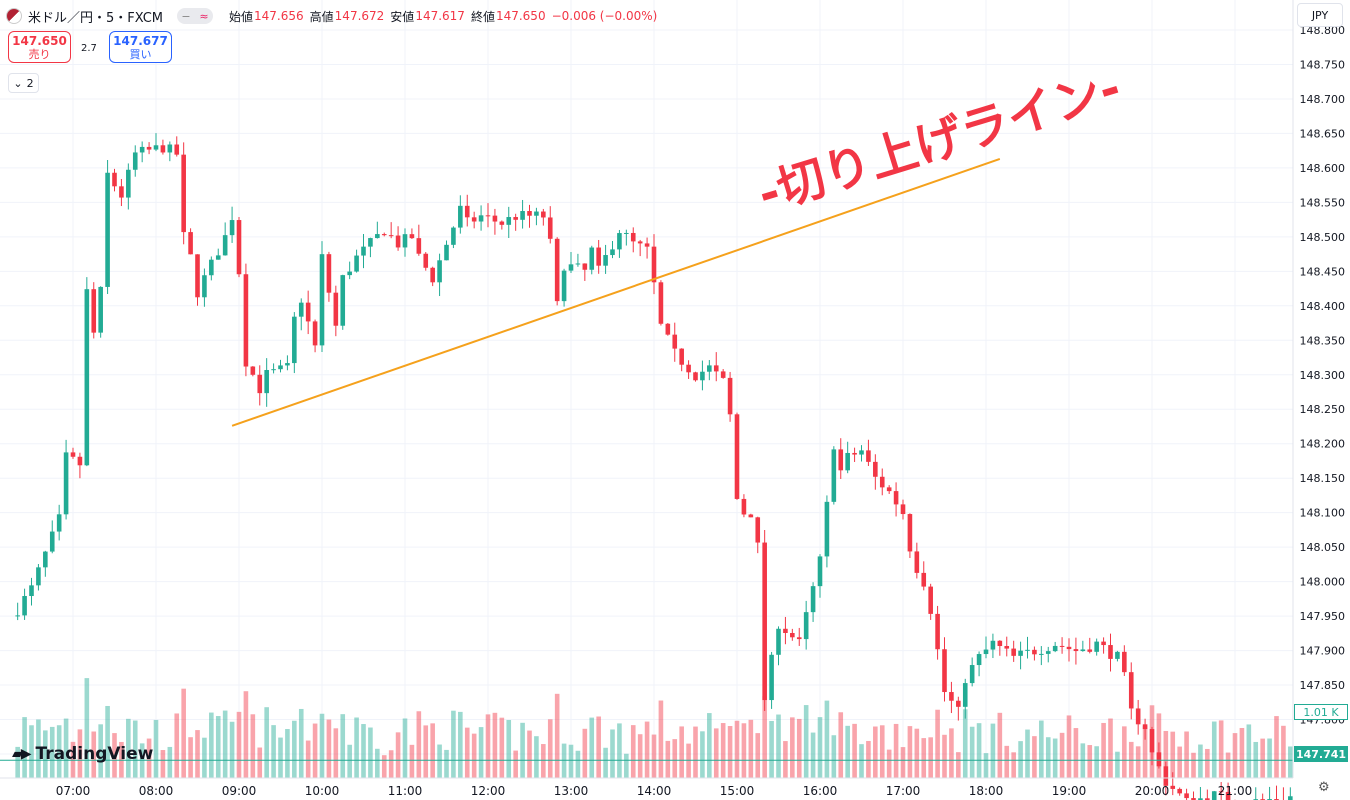  Describe the element at coordinates (1323, 375) in the screenshot. I see `price-tick-label: 148.300` at that location.